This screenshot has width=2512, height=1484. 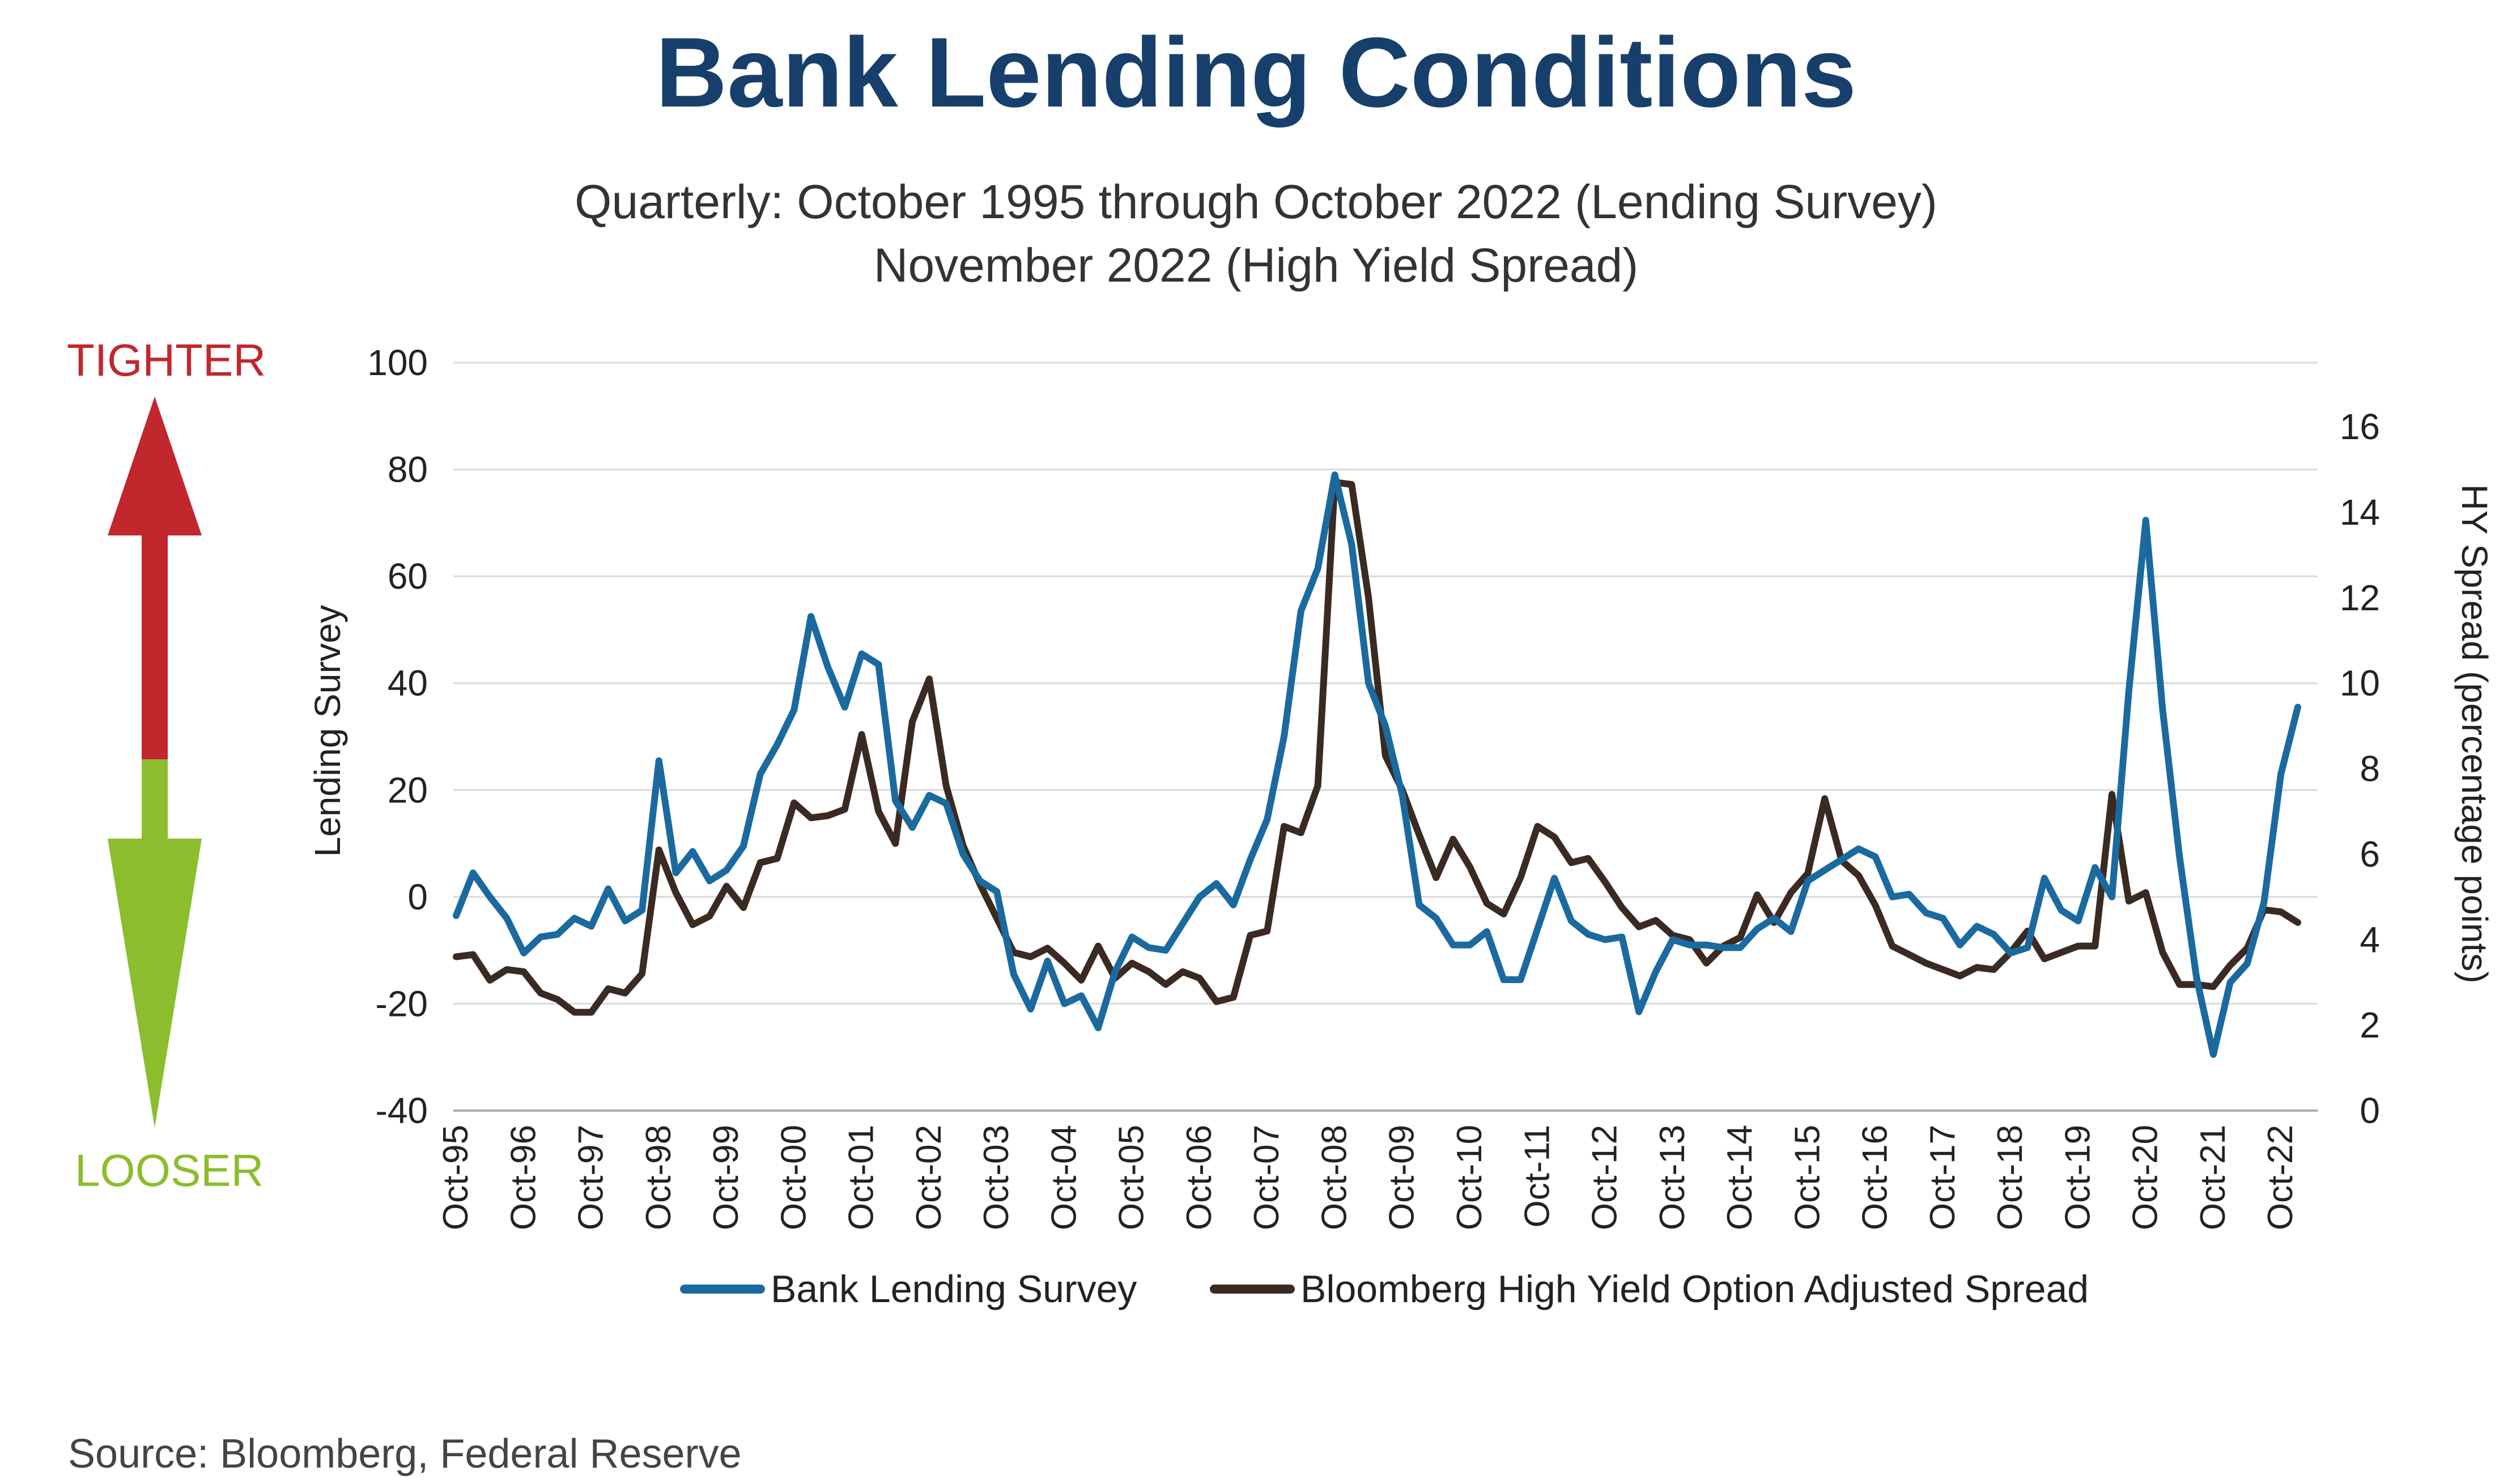 I want to click on x-tick-label: Oct-04, so click(x=1063, y=1177).